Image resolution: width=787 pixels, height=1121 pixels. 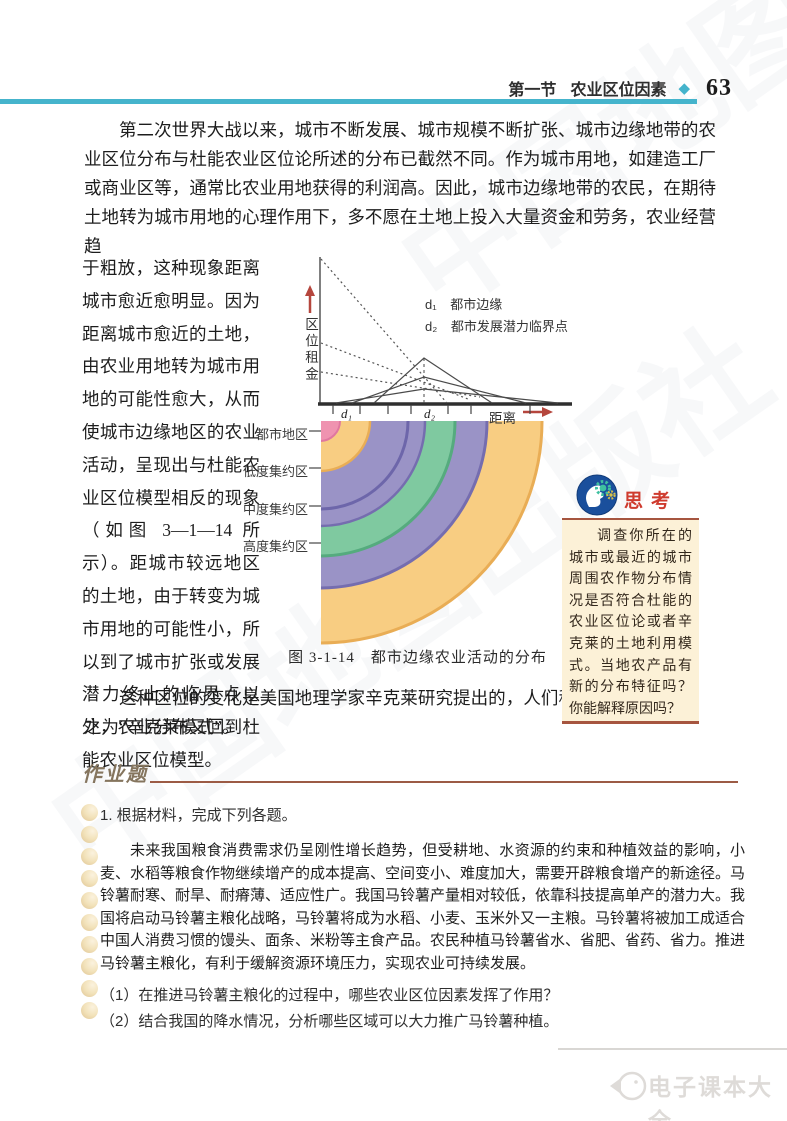 I want to click on dotted-rent-lines, so click(x=400, y=331).